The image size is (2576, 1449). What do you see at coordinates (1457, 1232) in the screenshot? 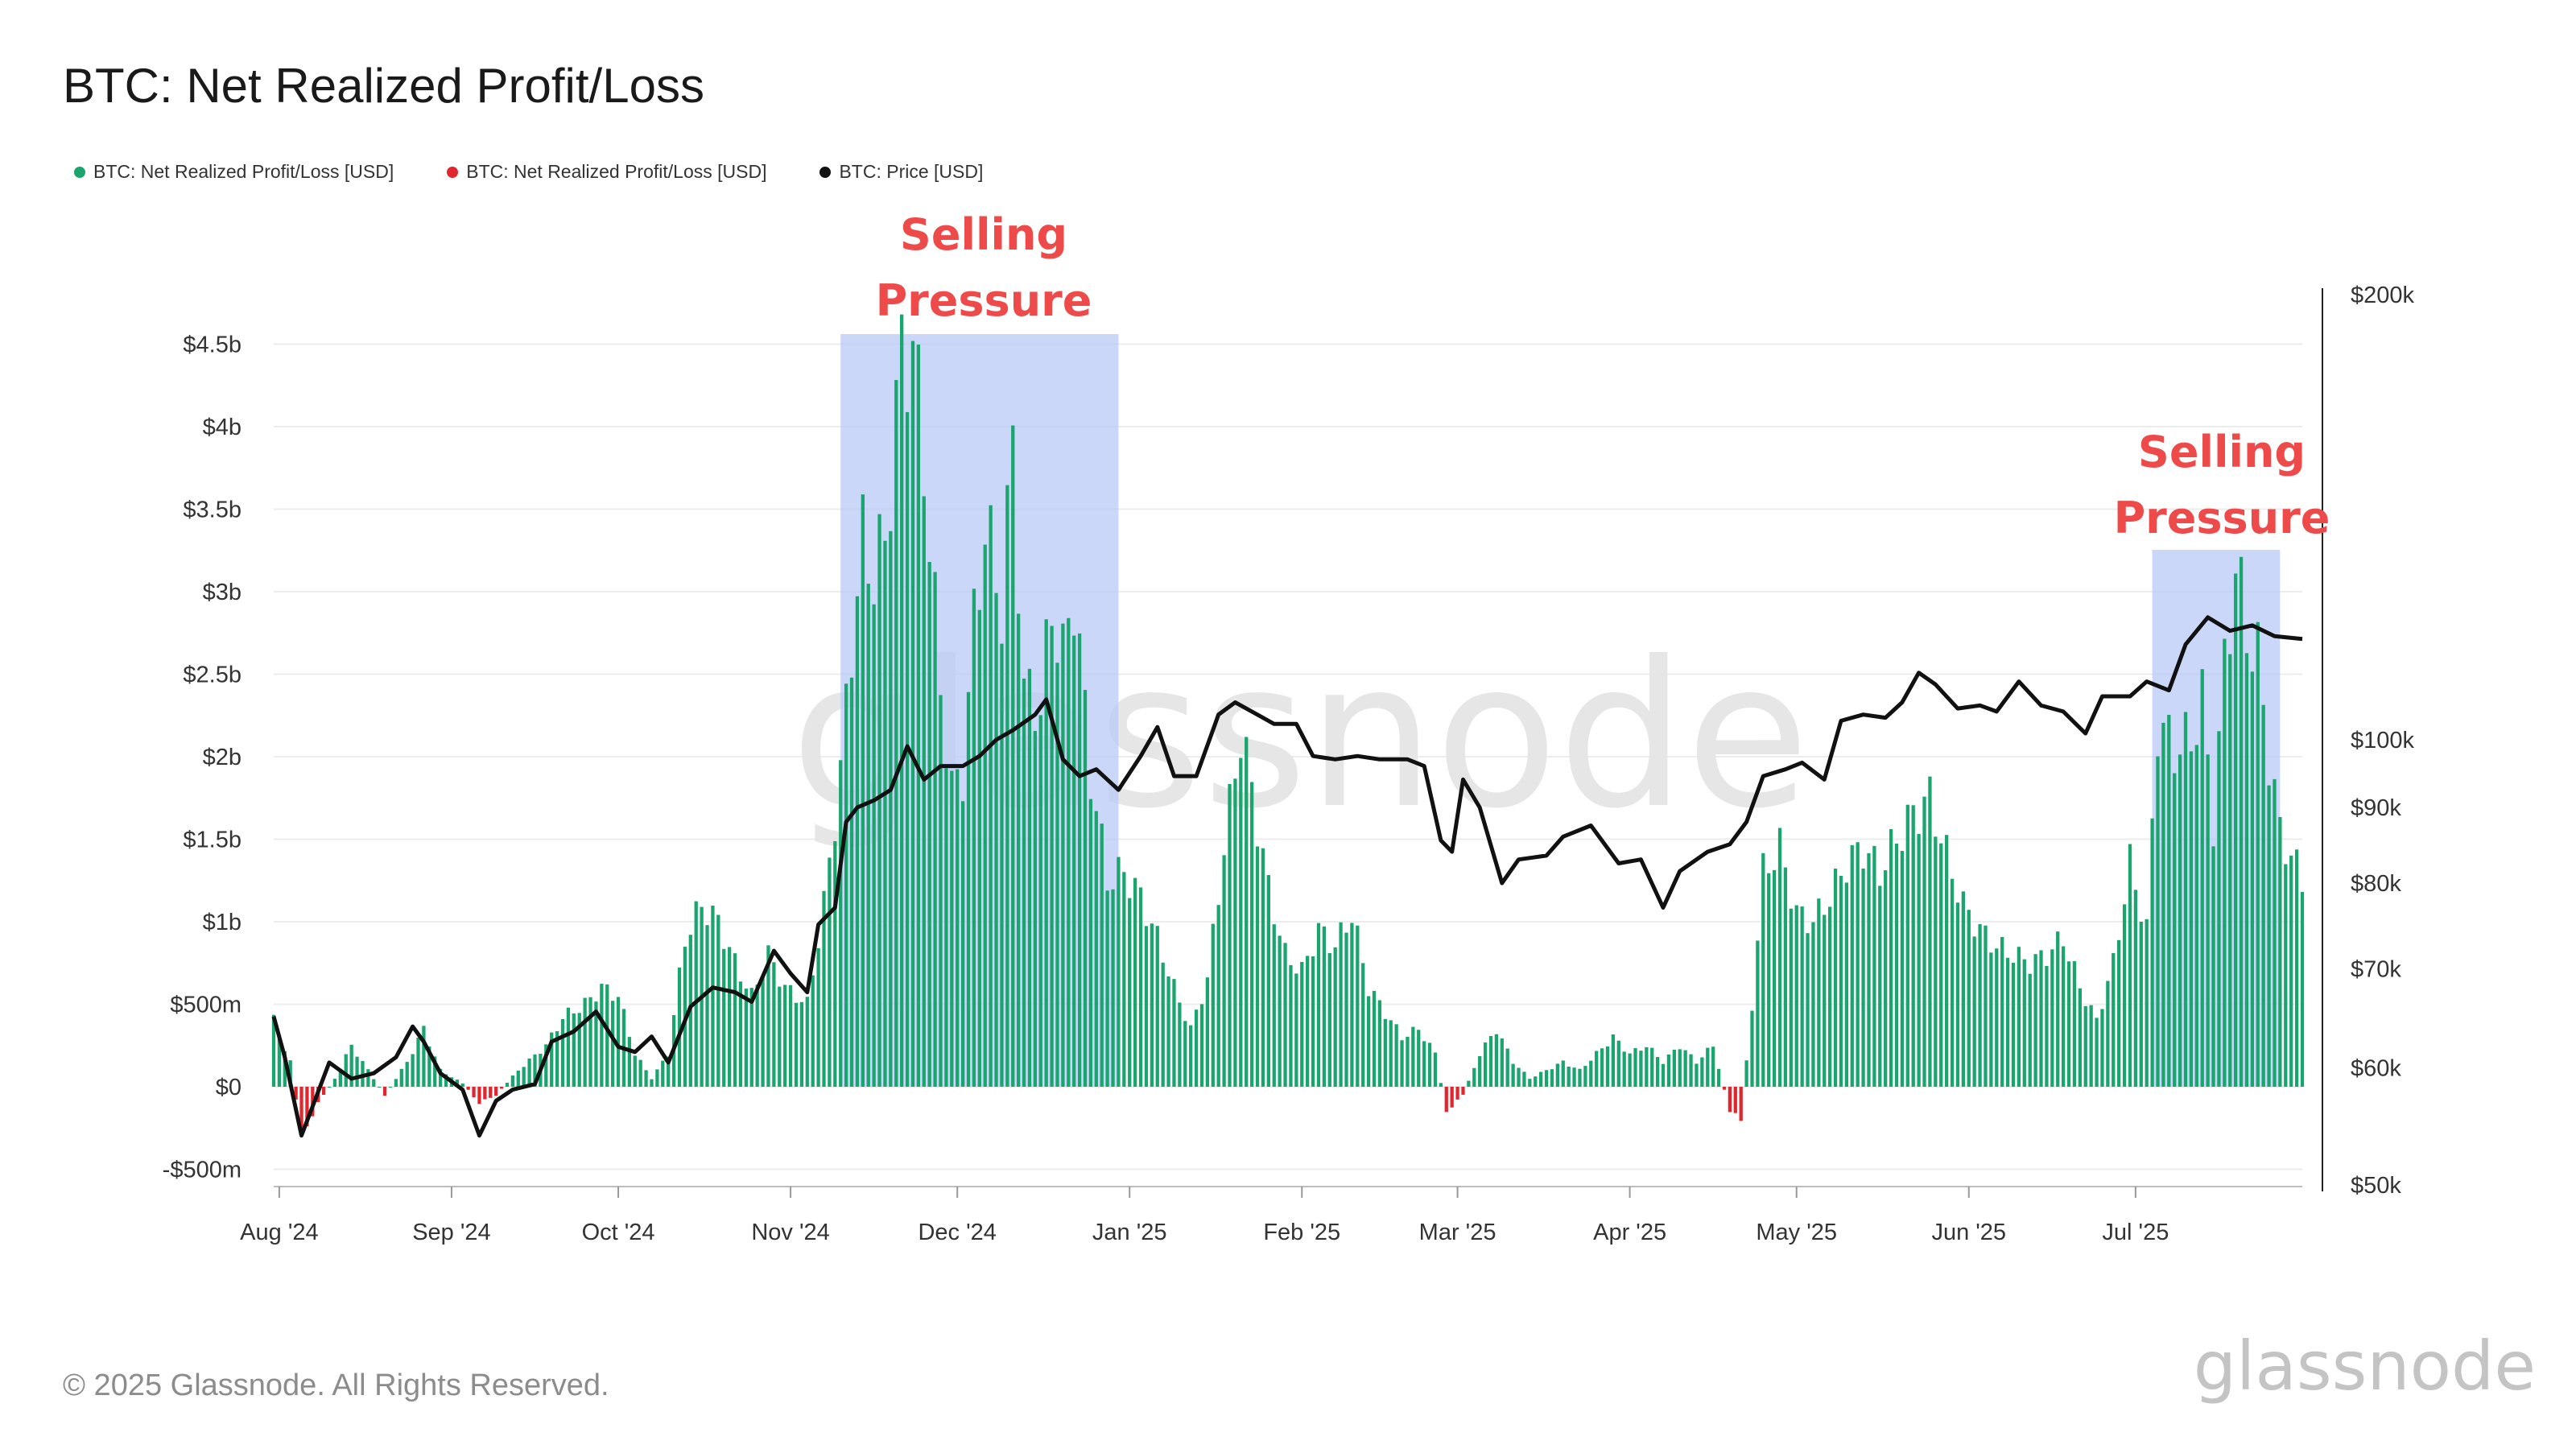
I see `x-axis-tick-label: Mar '25` at bounding box center [1457, 1232].